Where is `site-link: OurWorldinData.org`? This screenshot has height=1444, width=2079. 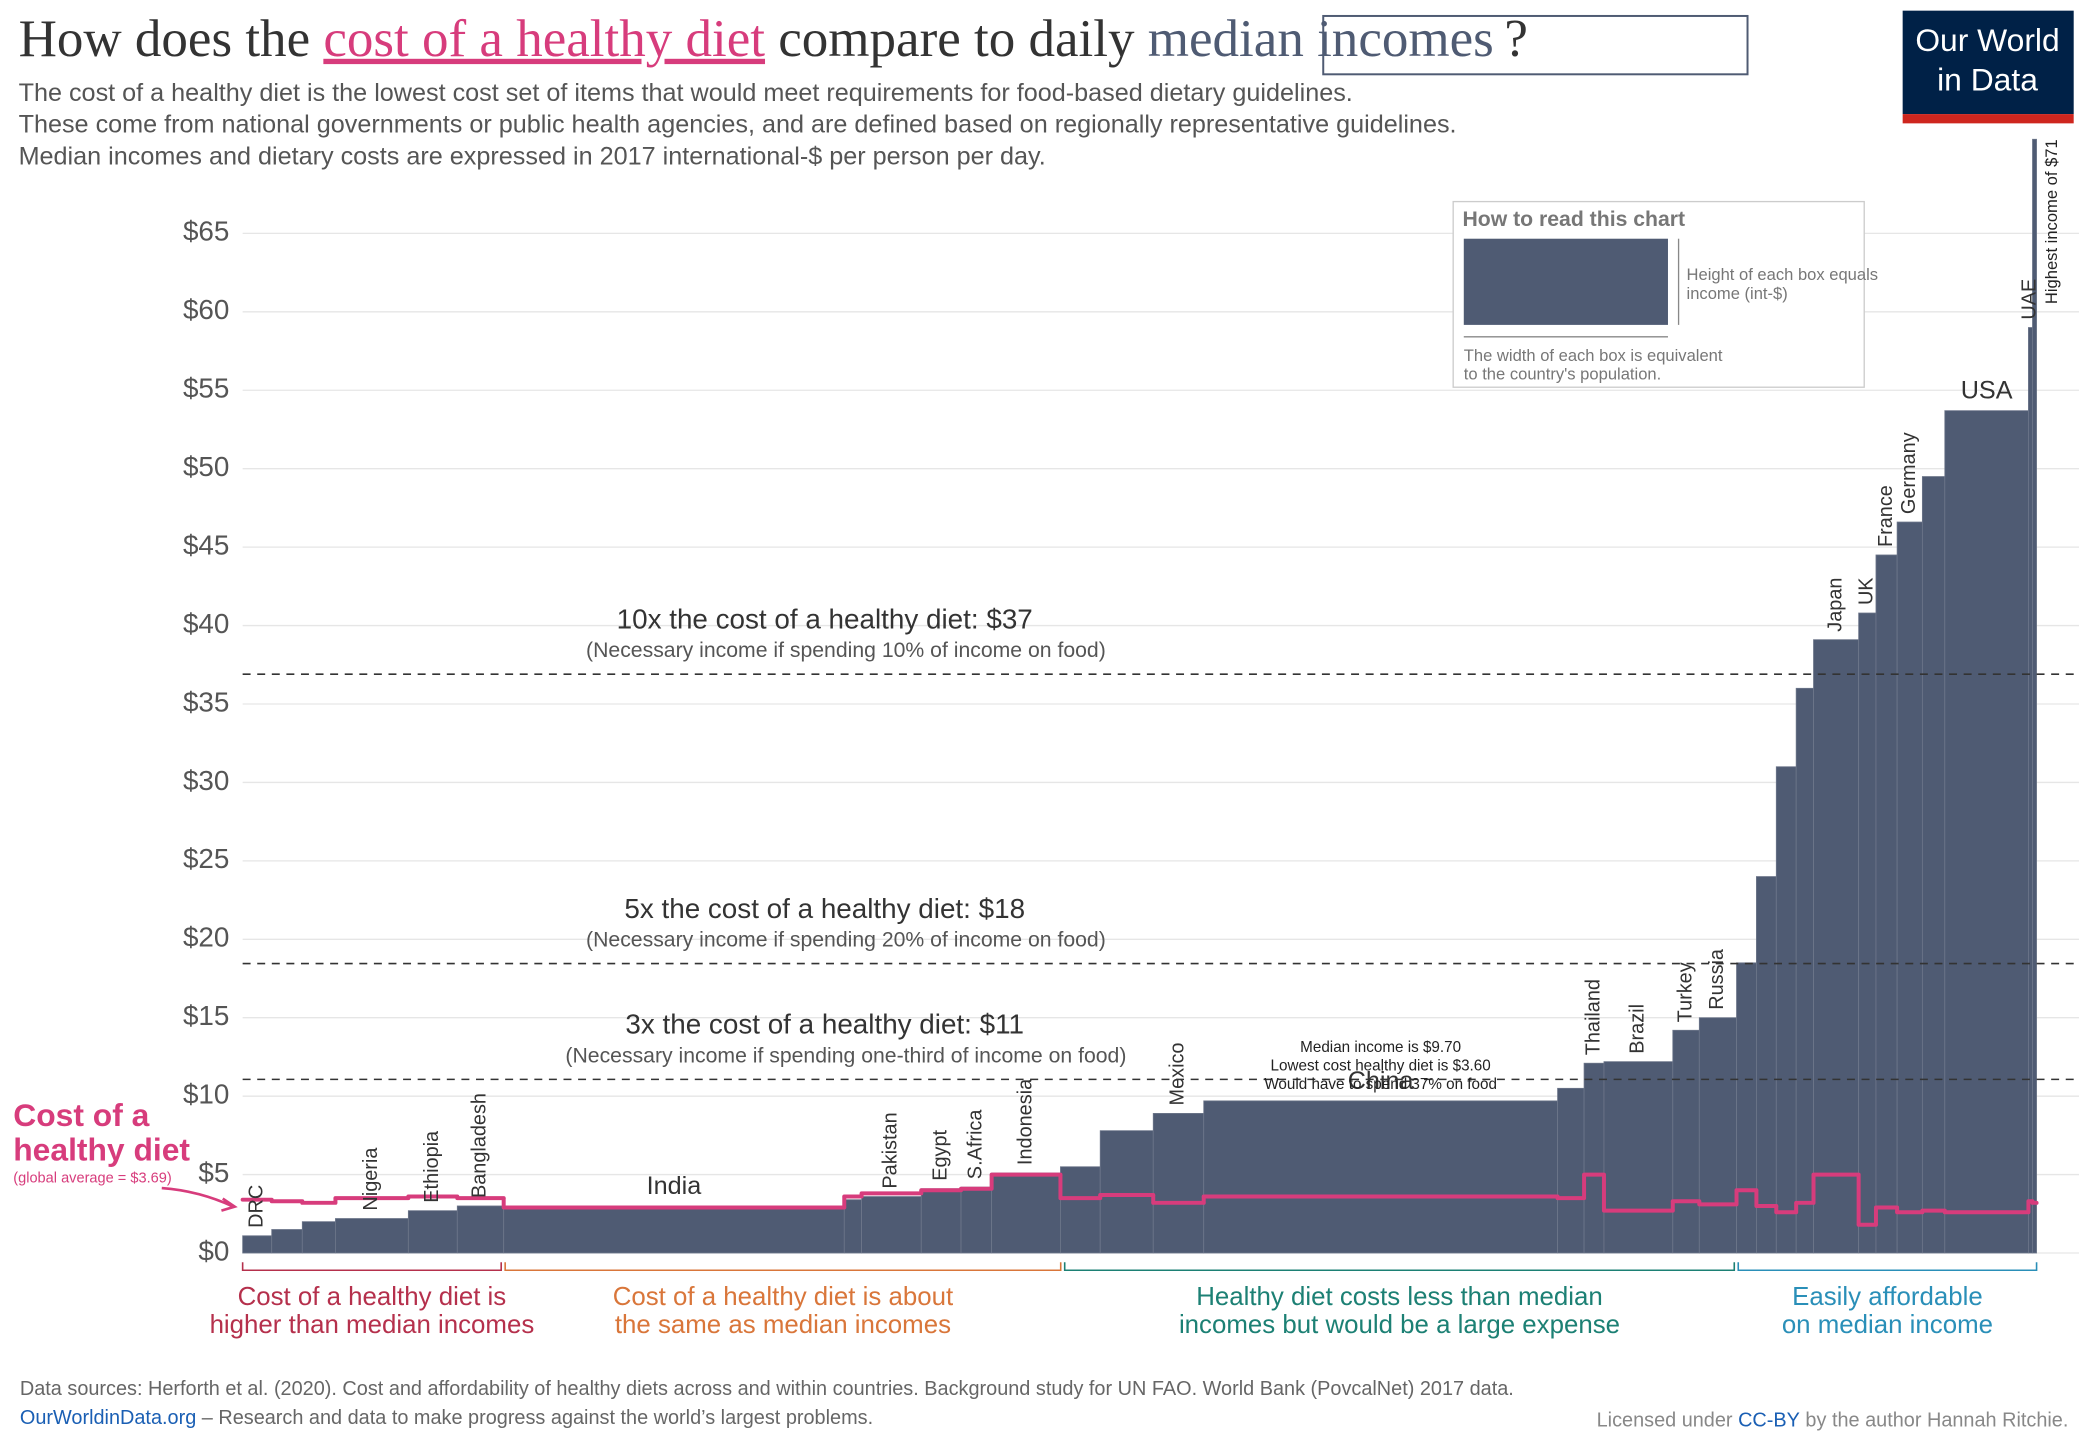 site-link: OurWorldinData.org is located at coordinates (108, 1418).